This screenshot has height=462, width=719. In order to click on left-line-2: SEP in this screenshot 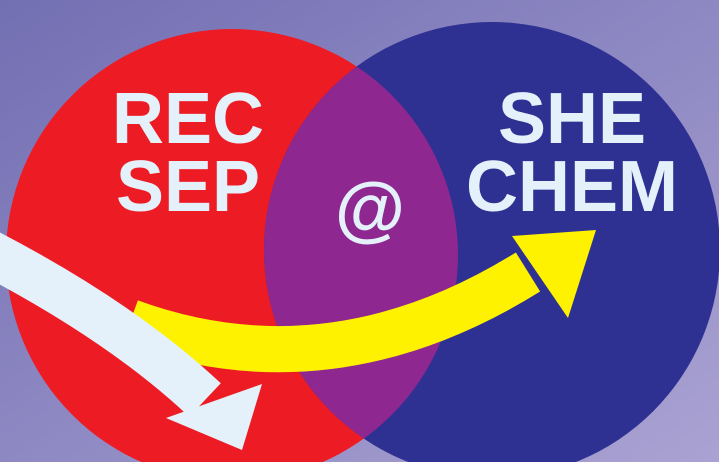, I will do `click(188, 187)`.